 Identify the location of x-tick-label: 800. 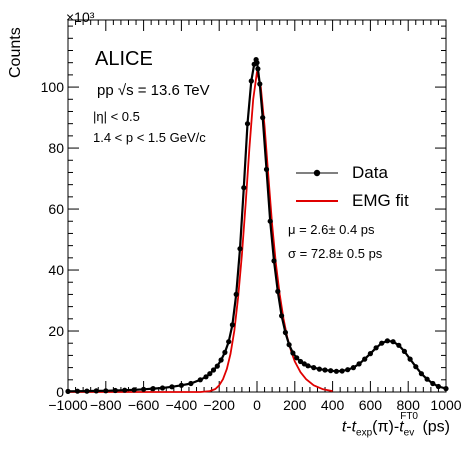
(409, 405).